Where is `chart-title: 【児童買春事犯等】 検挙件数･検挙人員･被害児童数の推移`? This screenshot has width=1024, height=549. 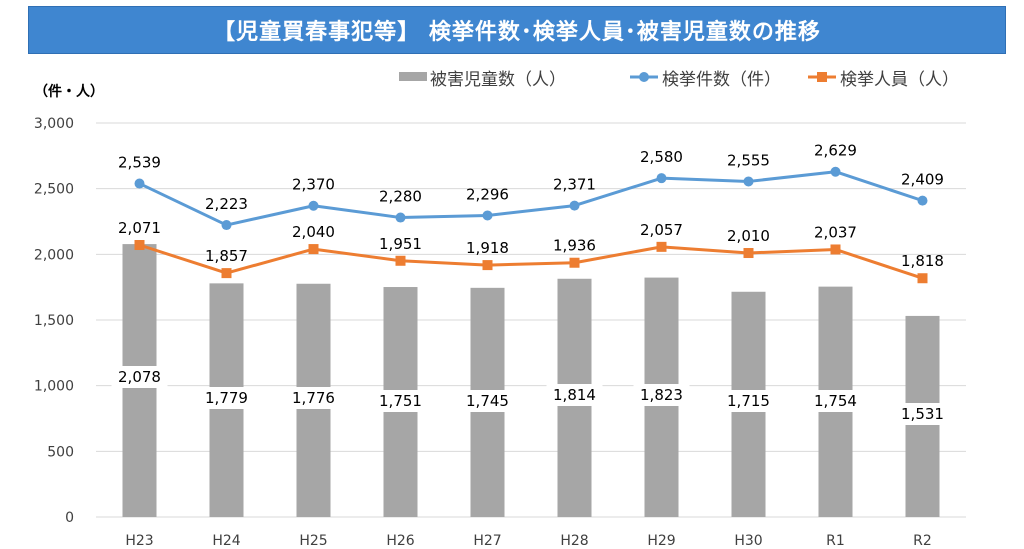 chart-title: 【児童買春事犯等】 検挙件数･検挙人員･被害児童数の推移 is located at coordinates (517, 32).